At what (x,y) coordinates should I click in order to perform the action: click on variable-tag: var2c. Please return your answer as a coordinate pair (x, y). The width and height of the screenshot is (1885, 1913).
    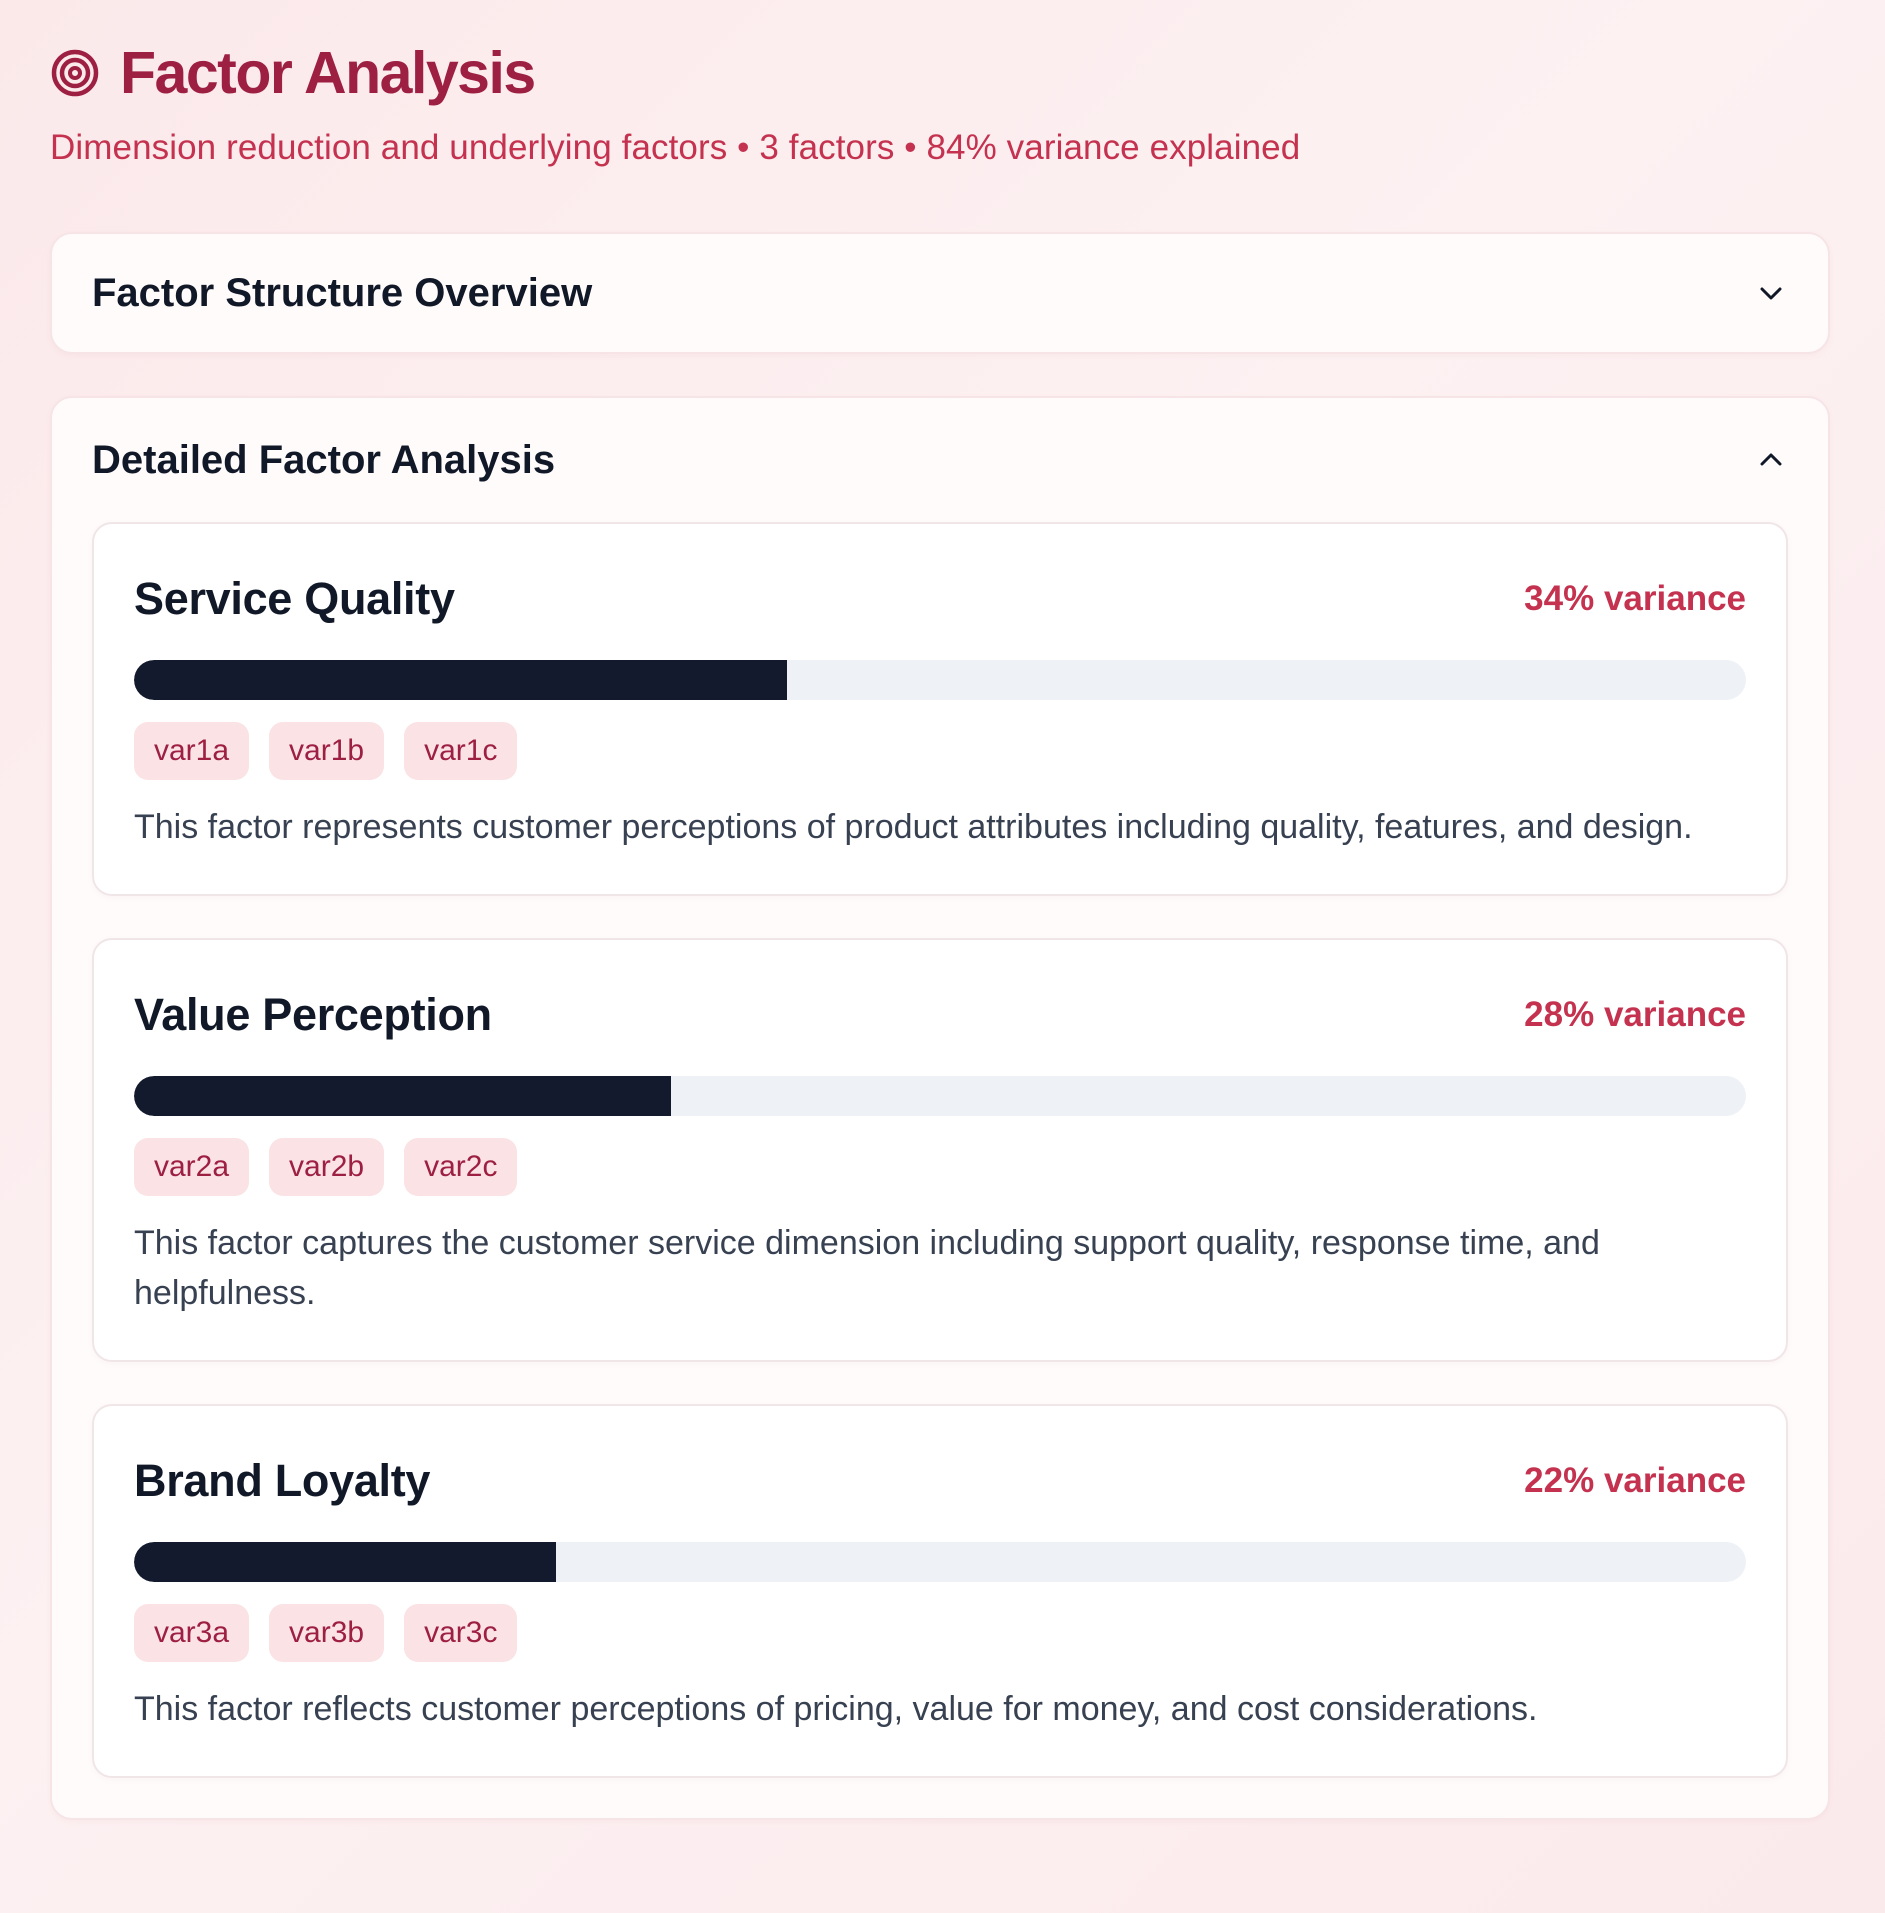
    Looking at the image, I should click on (461, 1167).